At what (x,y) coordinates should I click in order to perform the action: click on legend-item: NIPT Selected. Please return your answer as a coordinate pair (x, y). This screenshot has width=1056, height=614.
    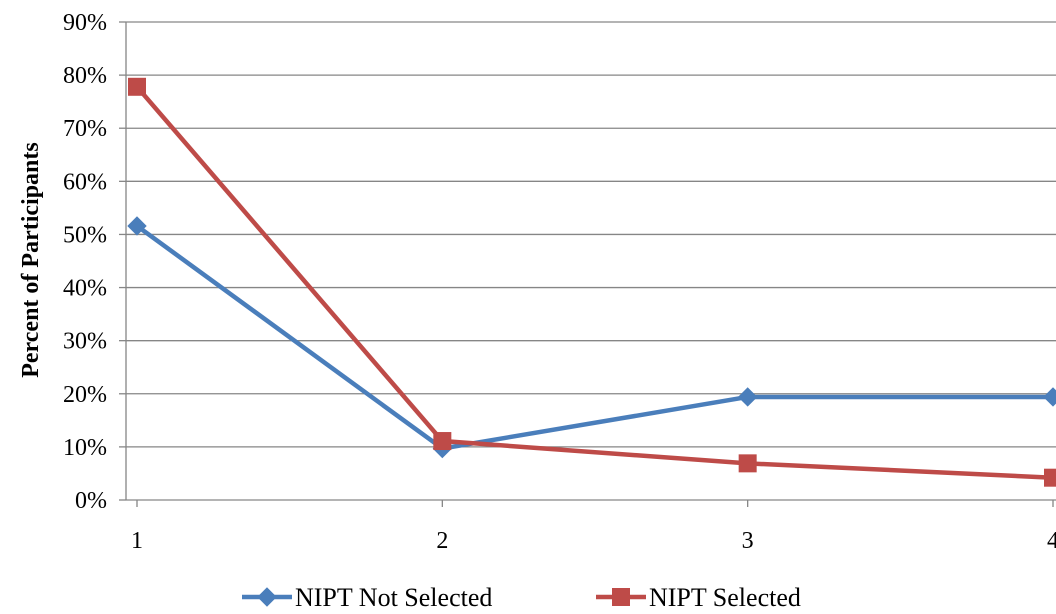
    Looking at the image, I should click on (698, 597).